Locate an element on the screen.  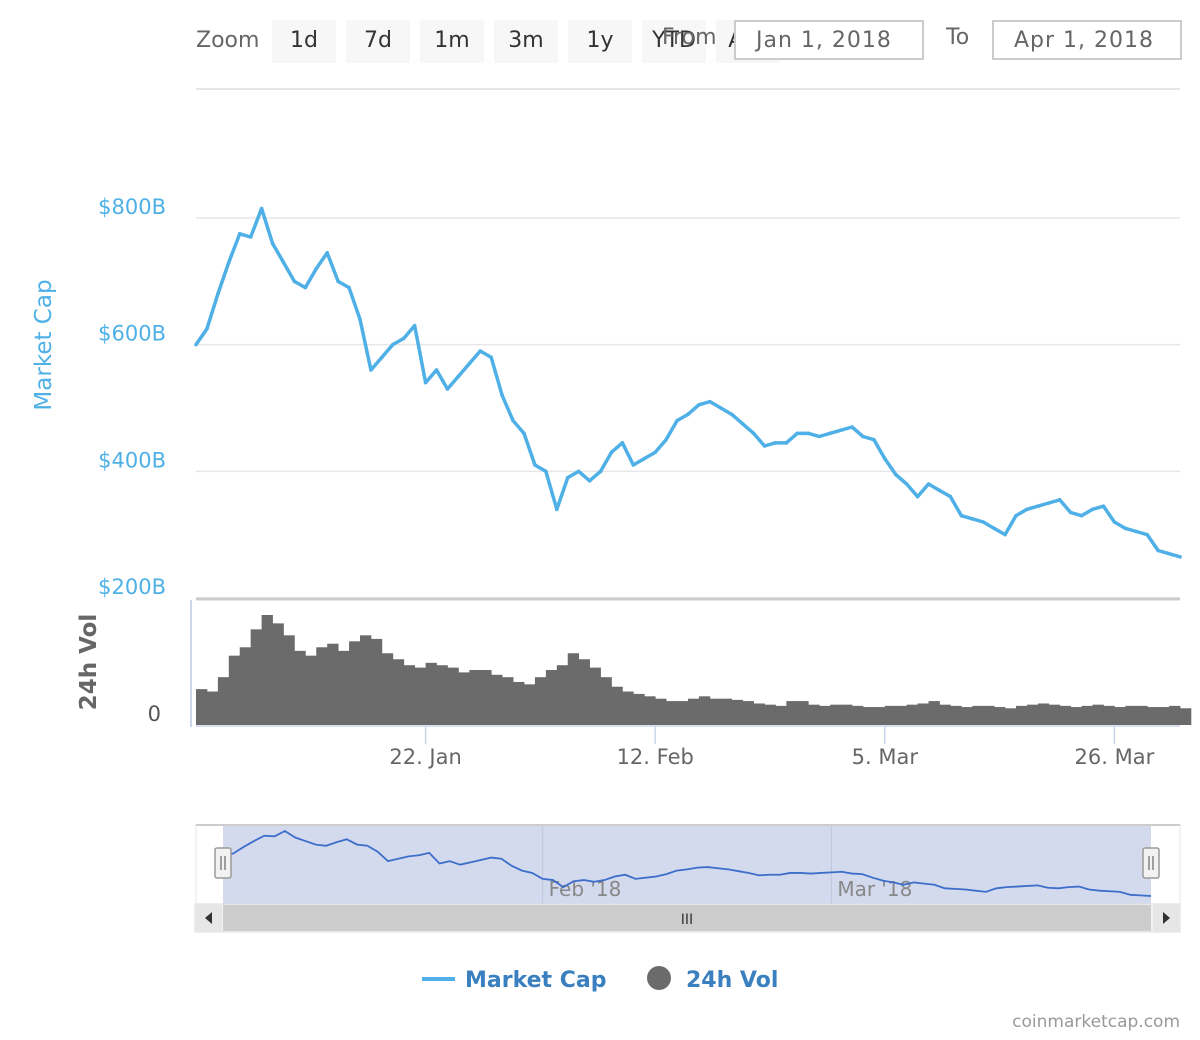
x-tick-label: 5. Mar is located at coordinates (885, 757).